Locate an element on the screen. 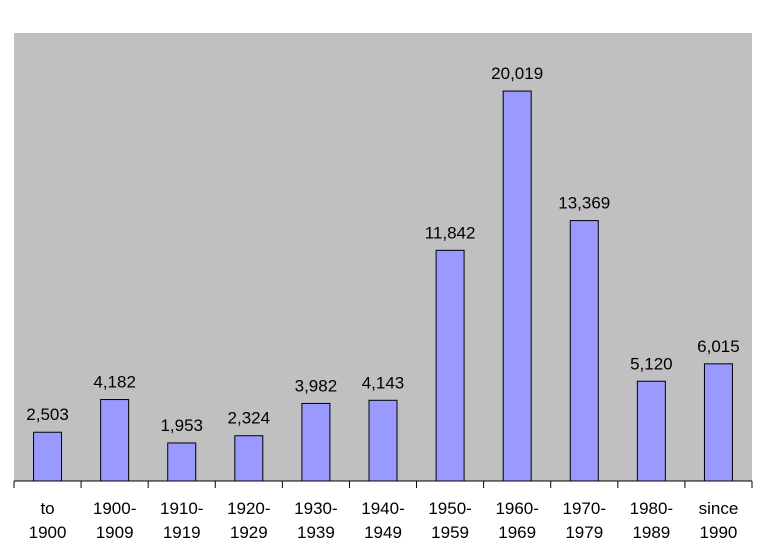 This screenshot has width=766, height=559. x-tick-label: 1910- is located at coordinates (181, 508).